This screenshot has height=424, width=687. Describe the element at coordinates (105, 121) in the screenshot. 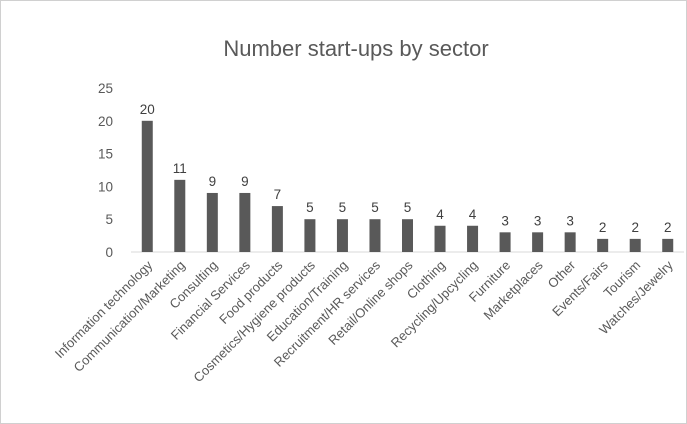

I see `y-tick-label: 20` at that location.